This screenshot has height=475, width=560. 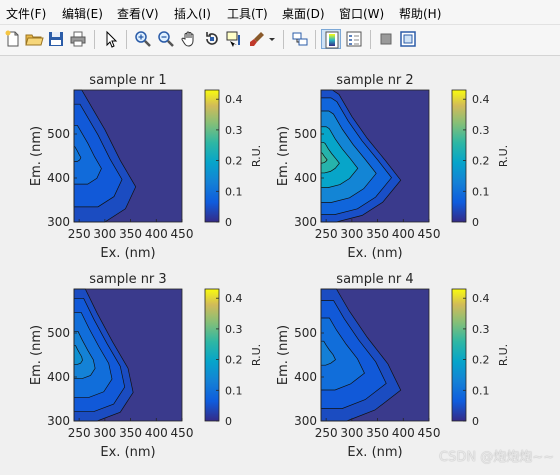 What do you see at coordinates (386, 39) in the screenshot?
I see `hide-plot-tools-icon` at bounding box center [386, 39].